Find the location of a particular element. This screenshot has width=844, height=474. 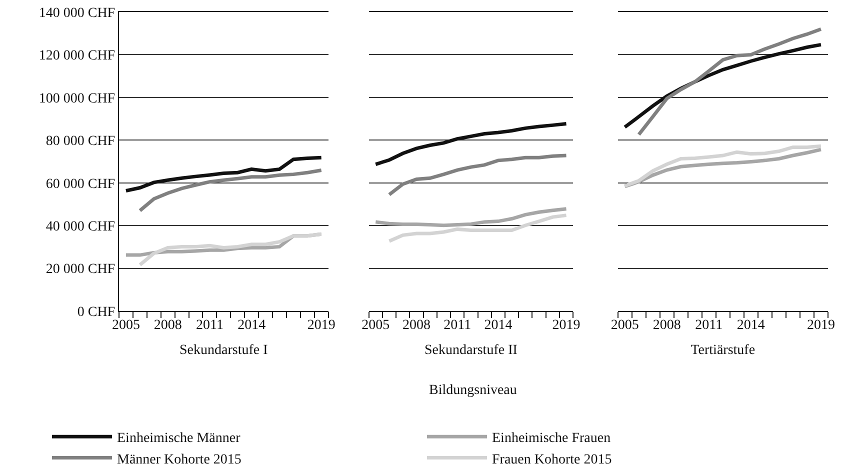

y-tick-label: 120 000 CHF is located at coordinates (77, 56).